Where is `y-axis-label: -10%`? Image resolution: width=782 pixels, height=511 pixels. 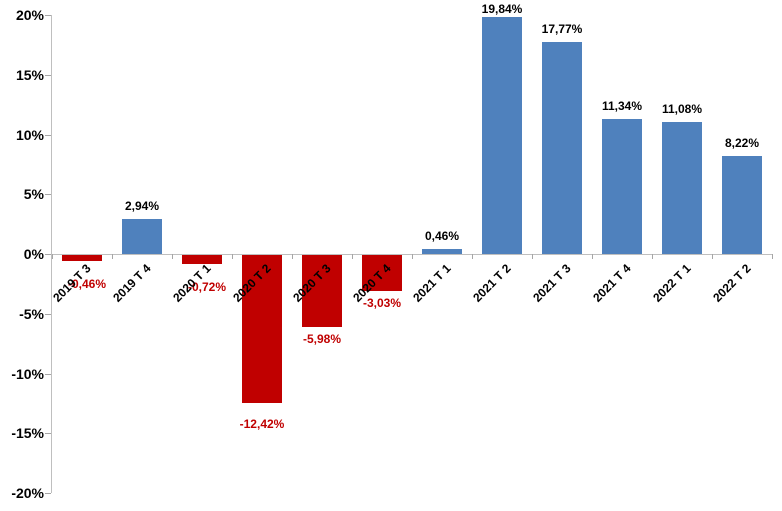 y-axis-label: -10% is located at coordinates (27, 374).